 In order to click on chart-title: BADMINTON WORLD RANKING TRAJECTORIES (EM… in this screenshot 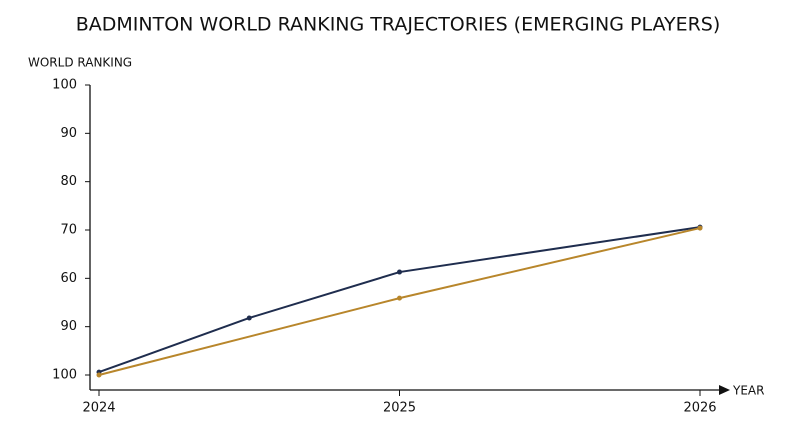, I will do `click(398, 25)`.